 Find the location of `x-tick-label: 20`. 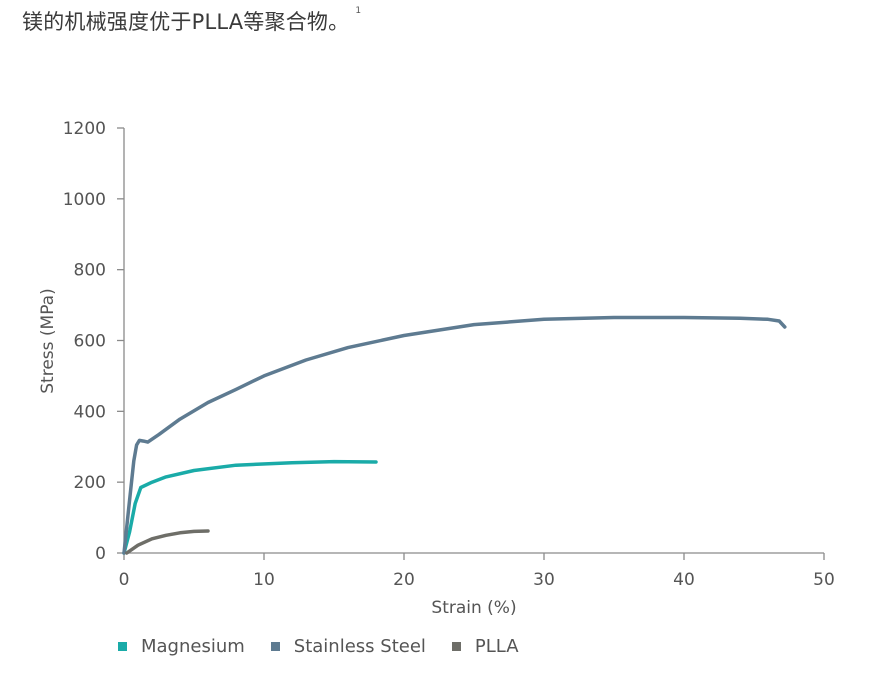

x-tick-label: 20 is located at coordinates (404, 580).